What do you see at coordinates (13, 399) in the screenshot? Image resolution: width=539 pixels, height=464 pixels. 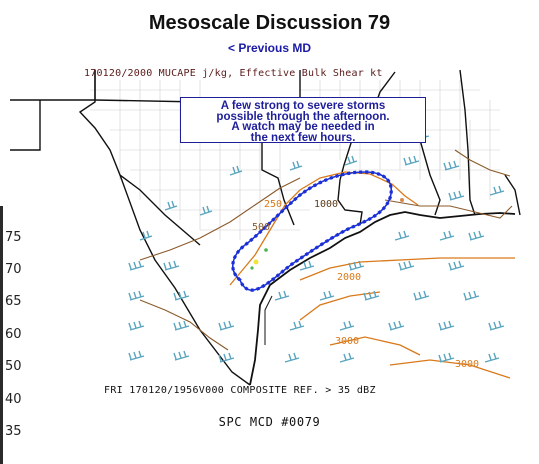 I see `legend-label-40: 40` at bounding box center [13, 399].